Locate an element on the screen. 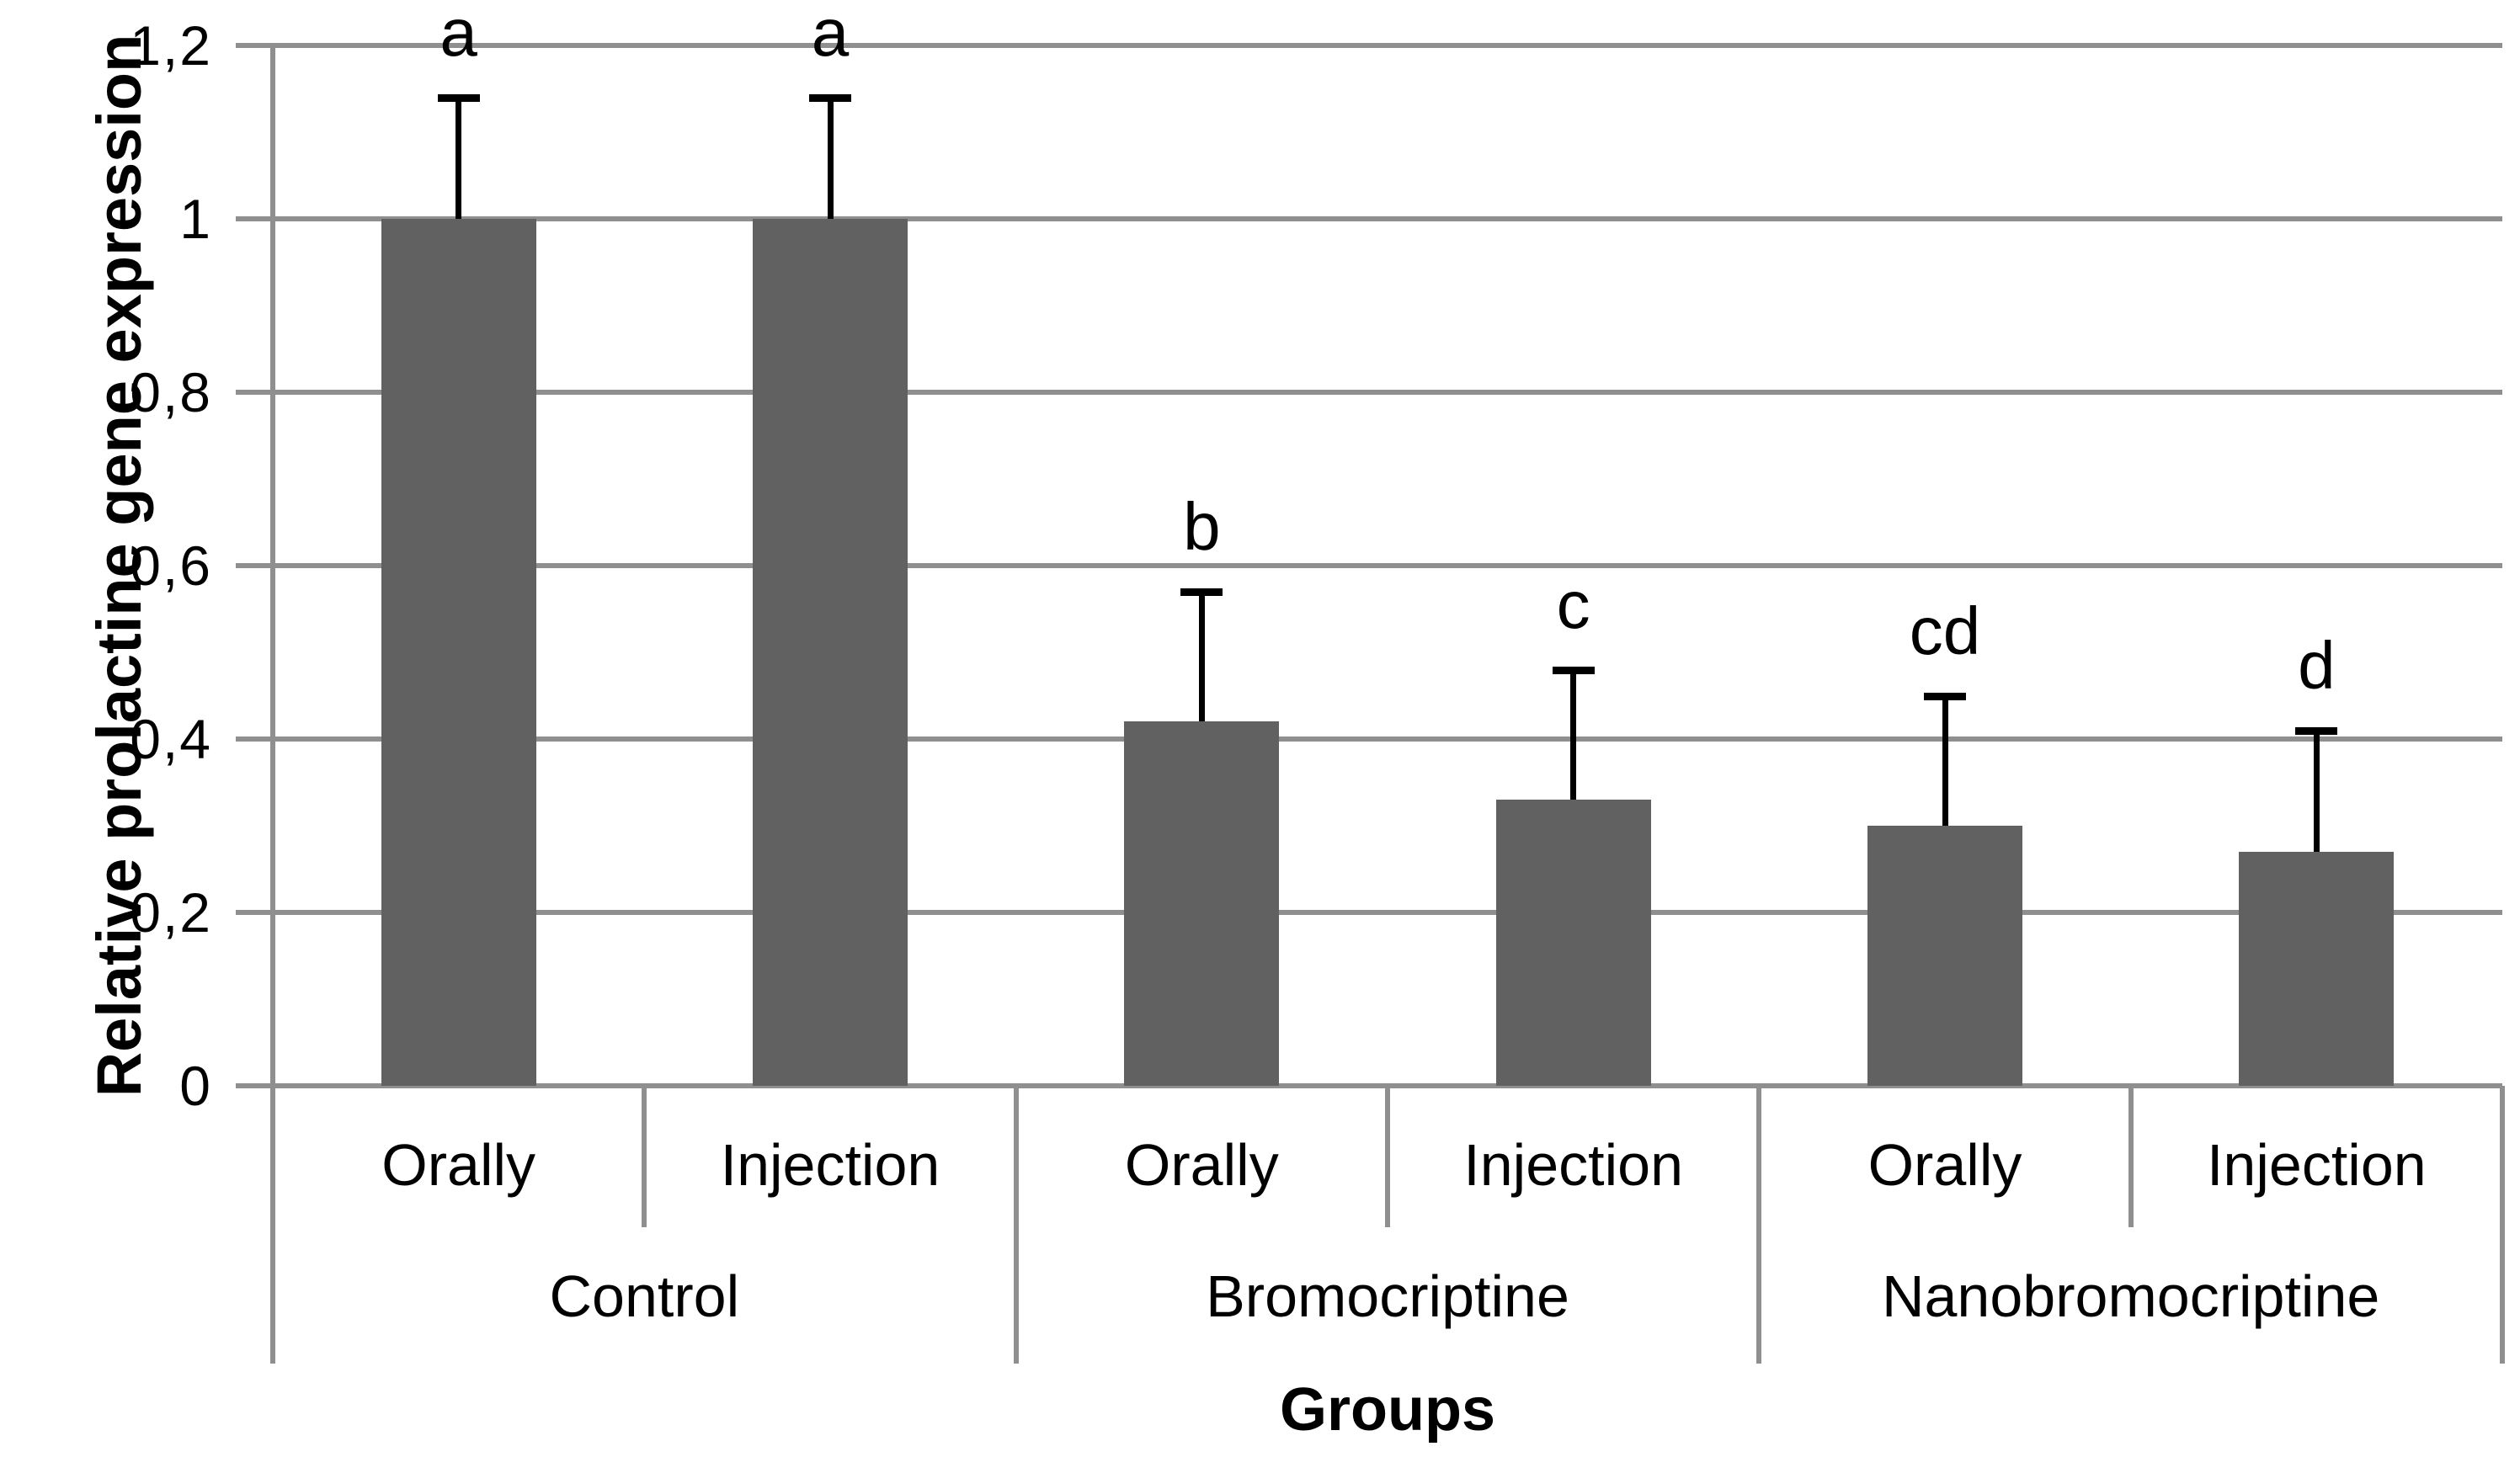 The height and width of the screenshot is (1473, 2520). significance-letter: d is located at coordinates (2317, 665).